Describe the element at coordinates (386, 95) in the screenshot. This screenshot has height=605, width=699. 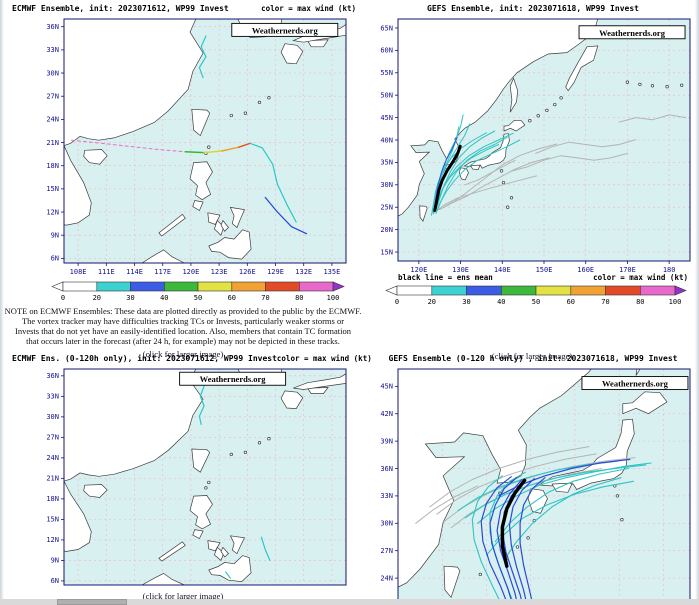
I see `lat-tick-label: 50N` at that location.